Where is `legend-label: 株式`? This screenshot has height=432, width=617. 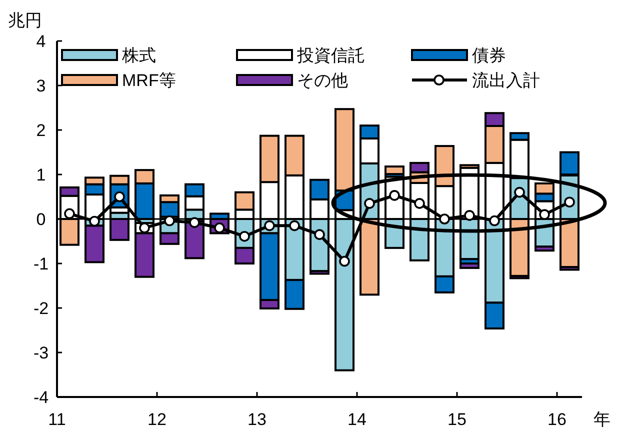 legend-label: 株式 is located at coordinates (138, 55).